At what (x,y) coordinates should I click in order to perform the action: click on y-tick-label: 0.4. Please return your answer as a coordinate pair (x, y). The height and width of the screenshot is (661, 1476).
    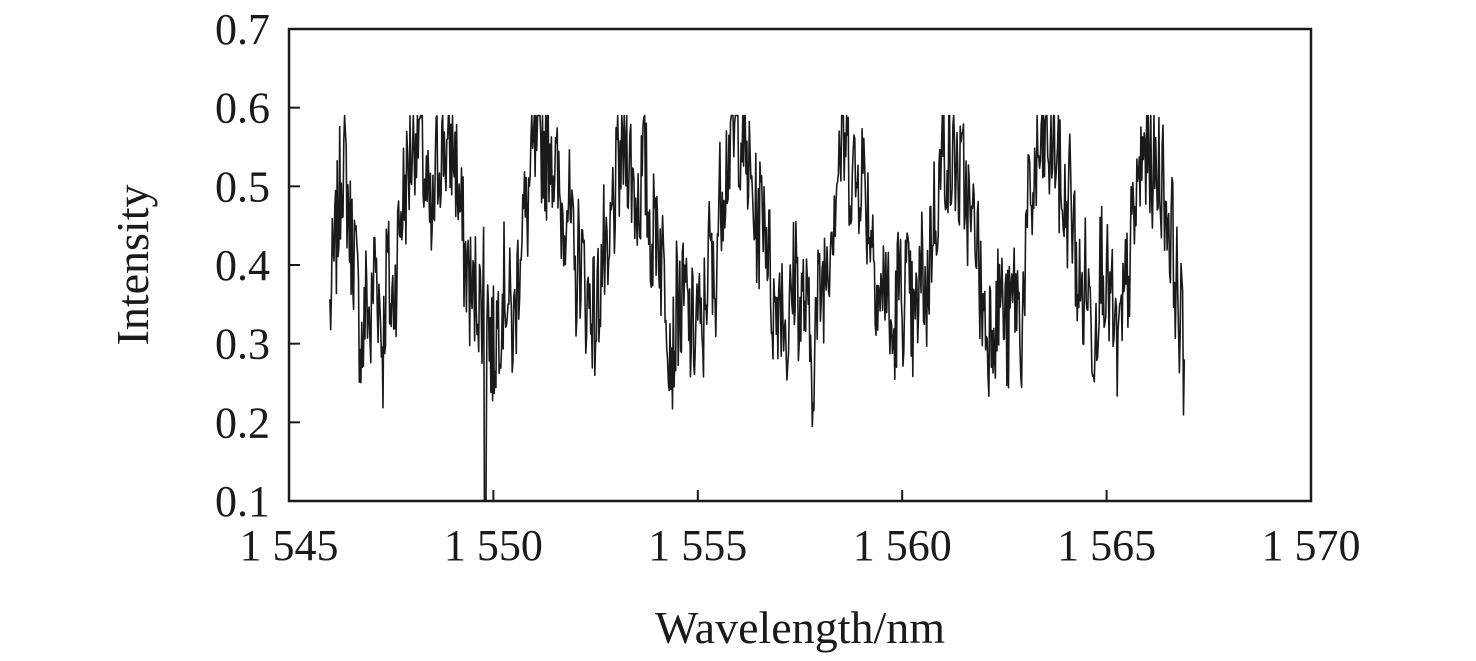
    Looking at the image, I should click on (242, 265).